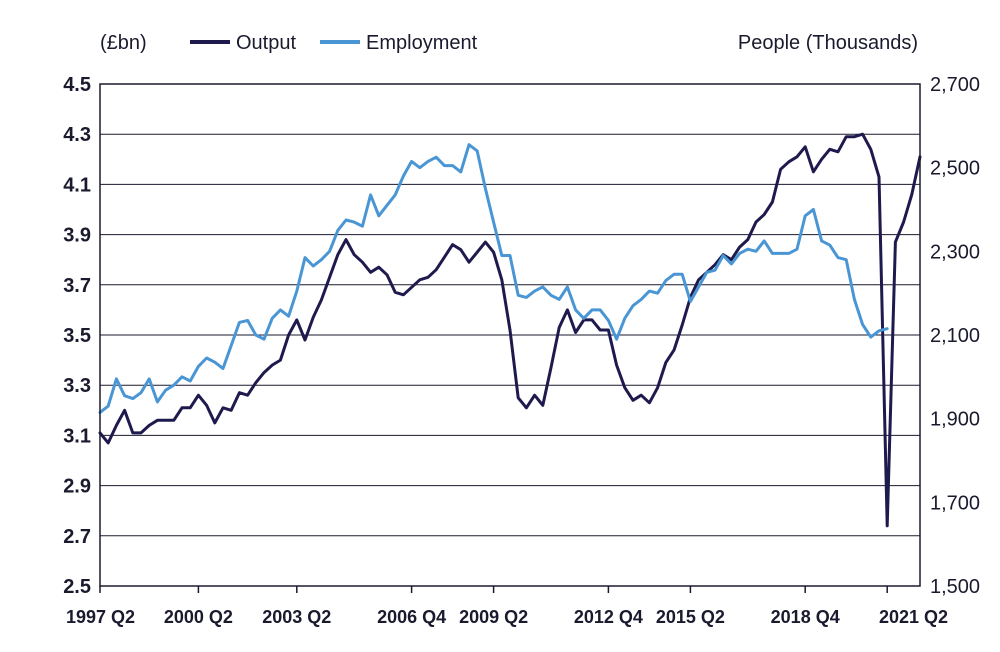 This screenshot has width=1000, height=652. I want to click on right-tick-label: 2,500, so click(955, 169).